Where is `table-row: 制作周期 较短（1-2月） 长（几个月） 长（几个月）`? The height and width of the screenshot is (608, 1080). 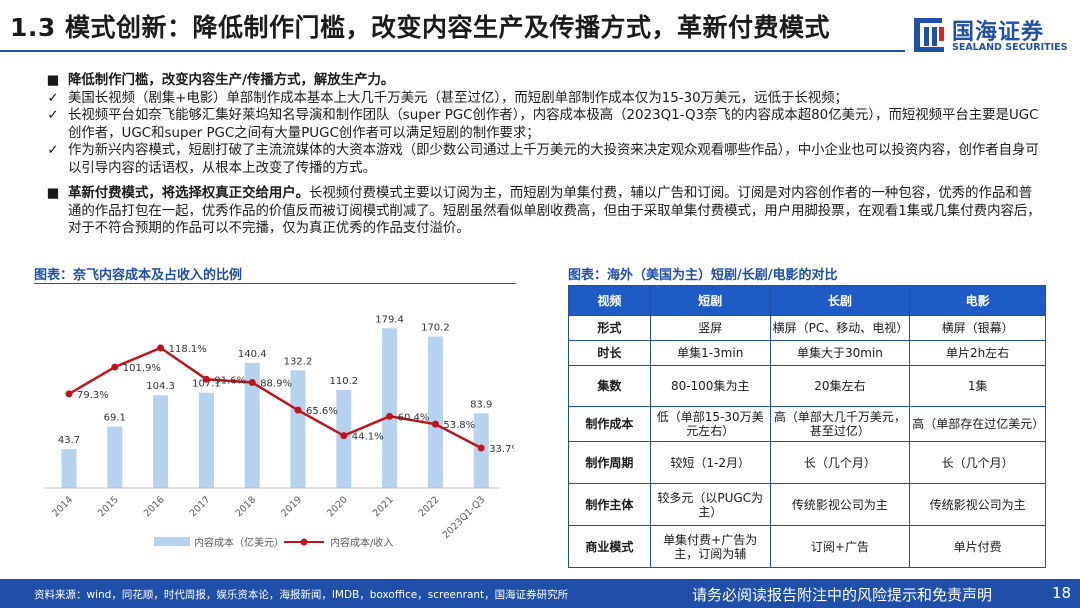
table-row: 制作周期 较短（1-2月） 长（几个月） 长（几个月） is located at coordinates (807, 462).